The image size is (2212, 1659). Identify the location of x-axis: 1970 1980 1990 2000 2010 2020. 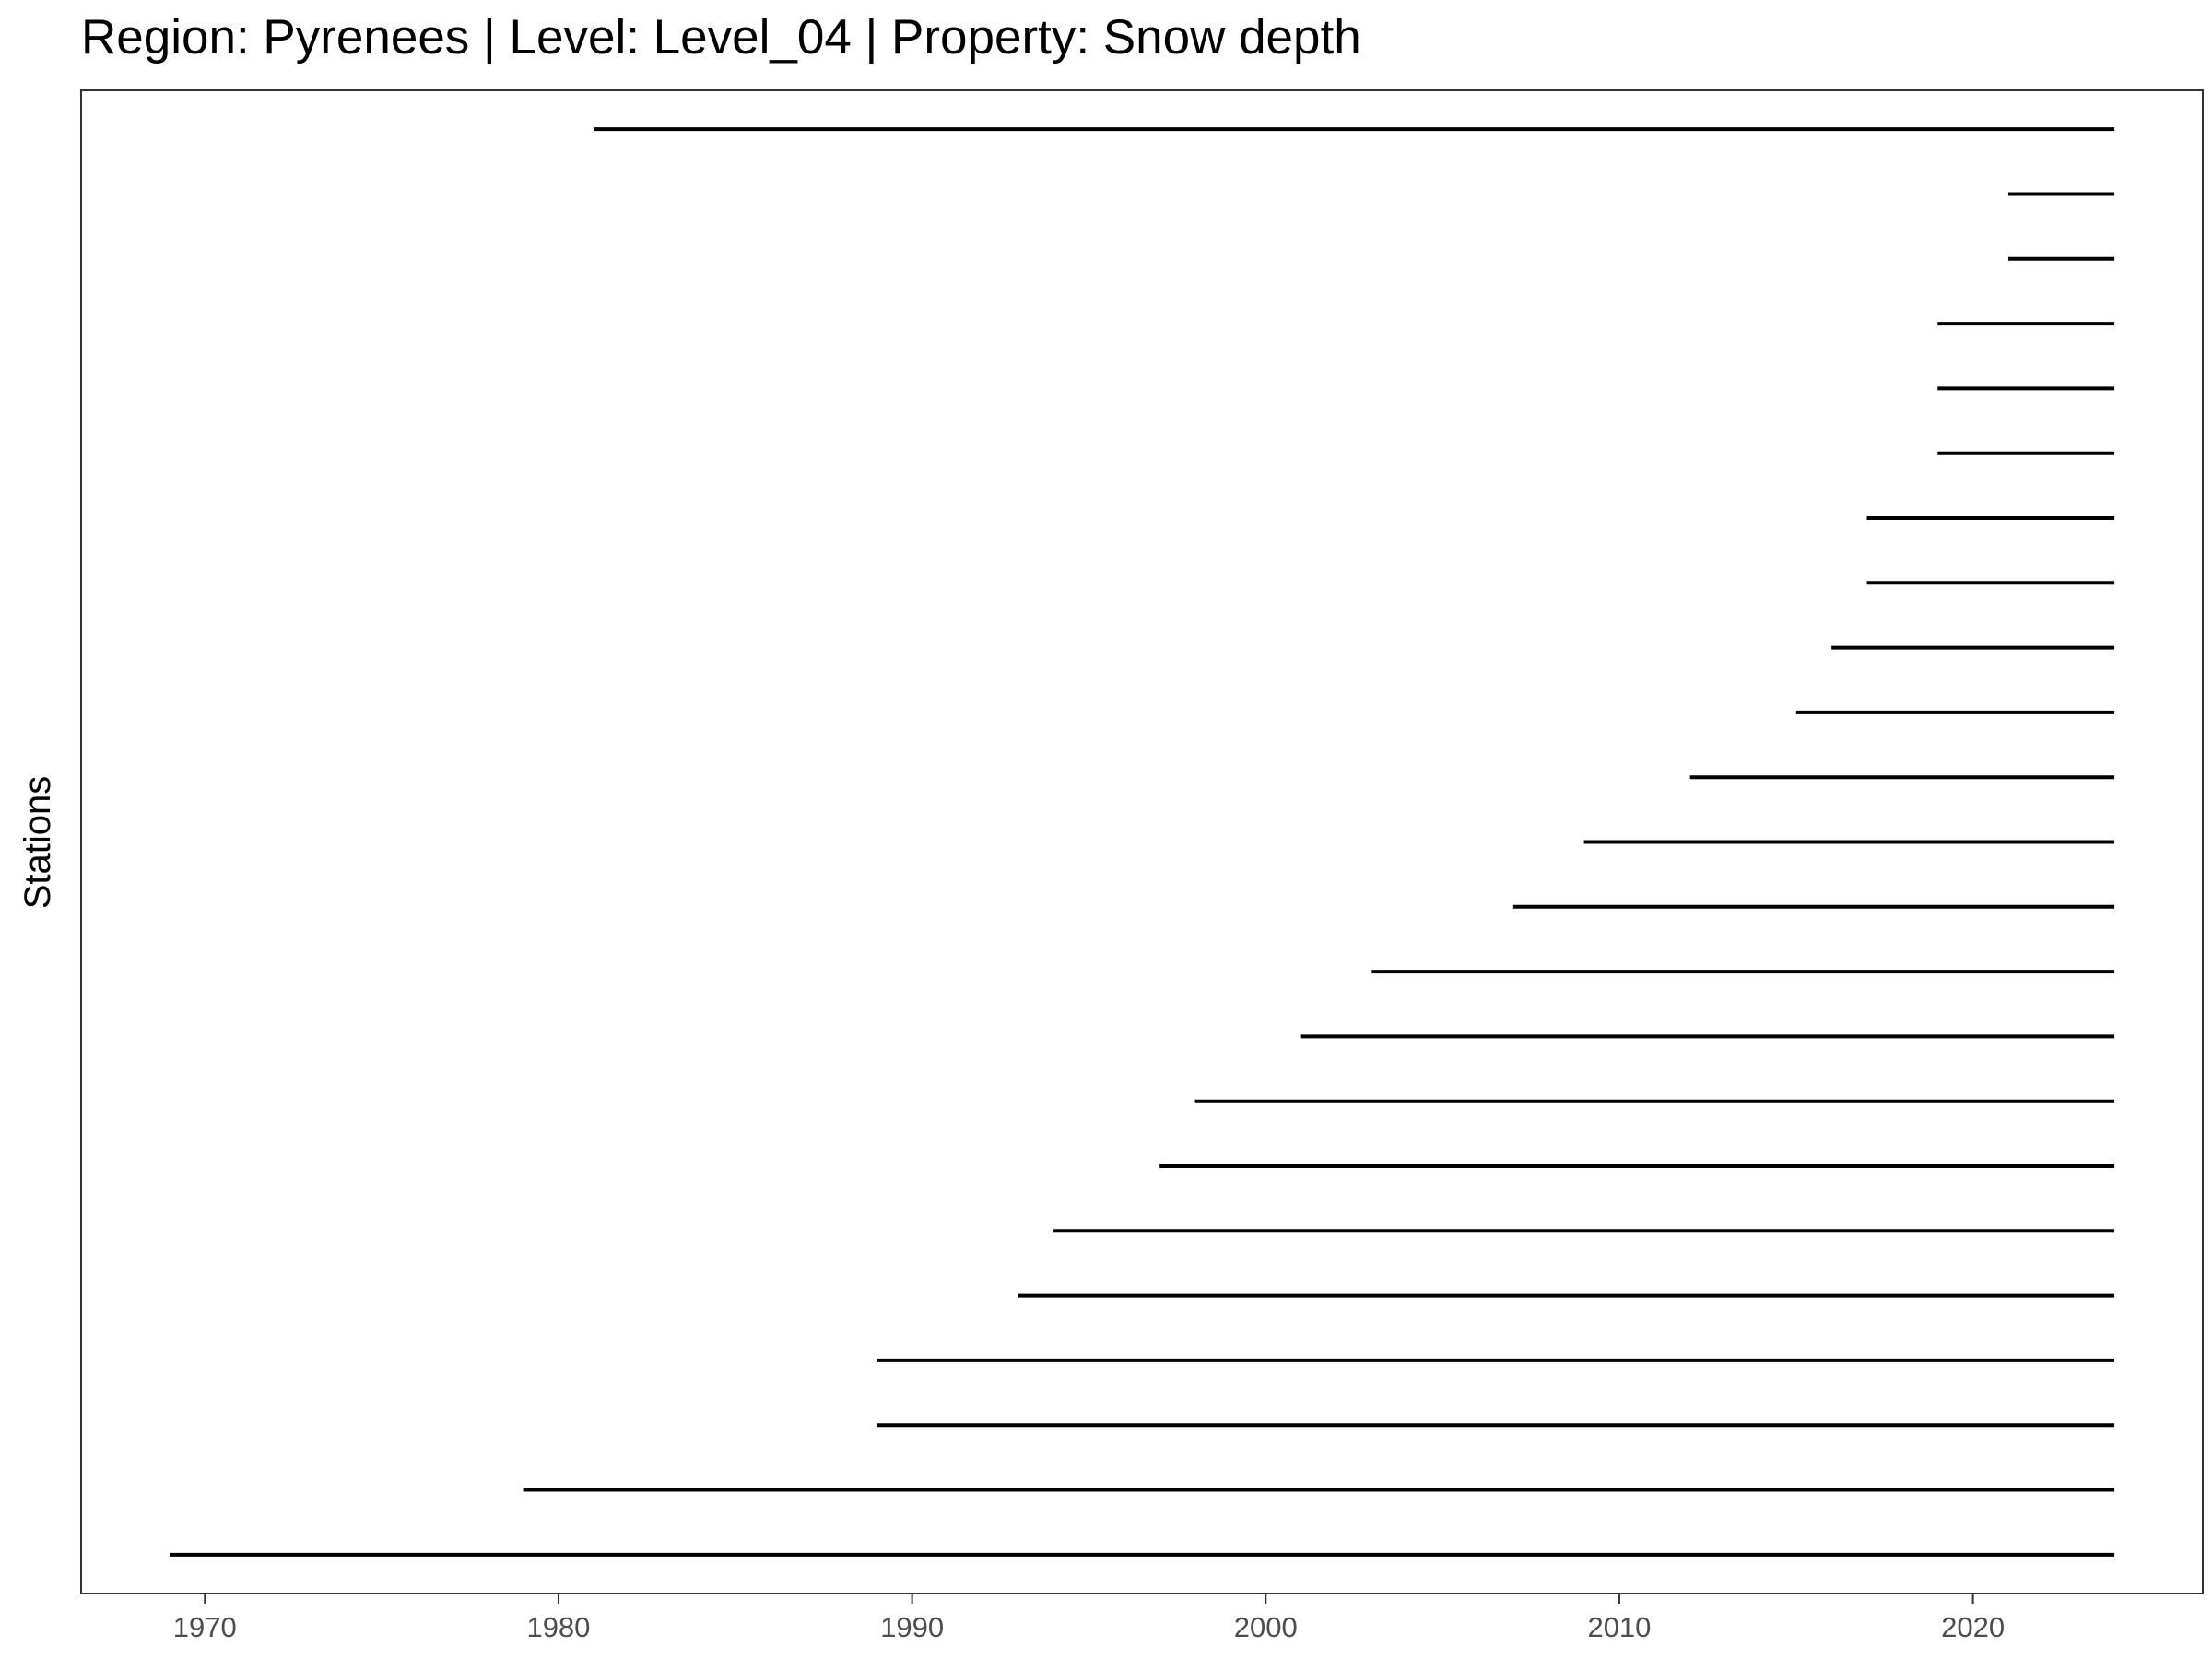
(1089, 1618).